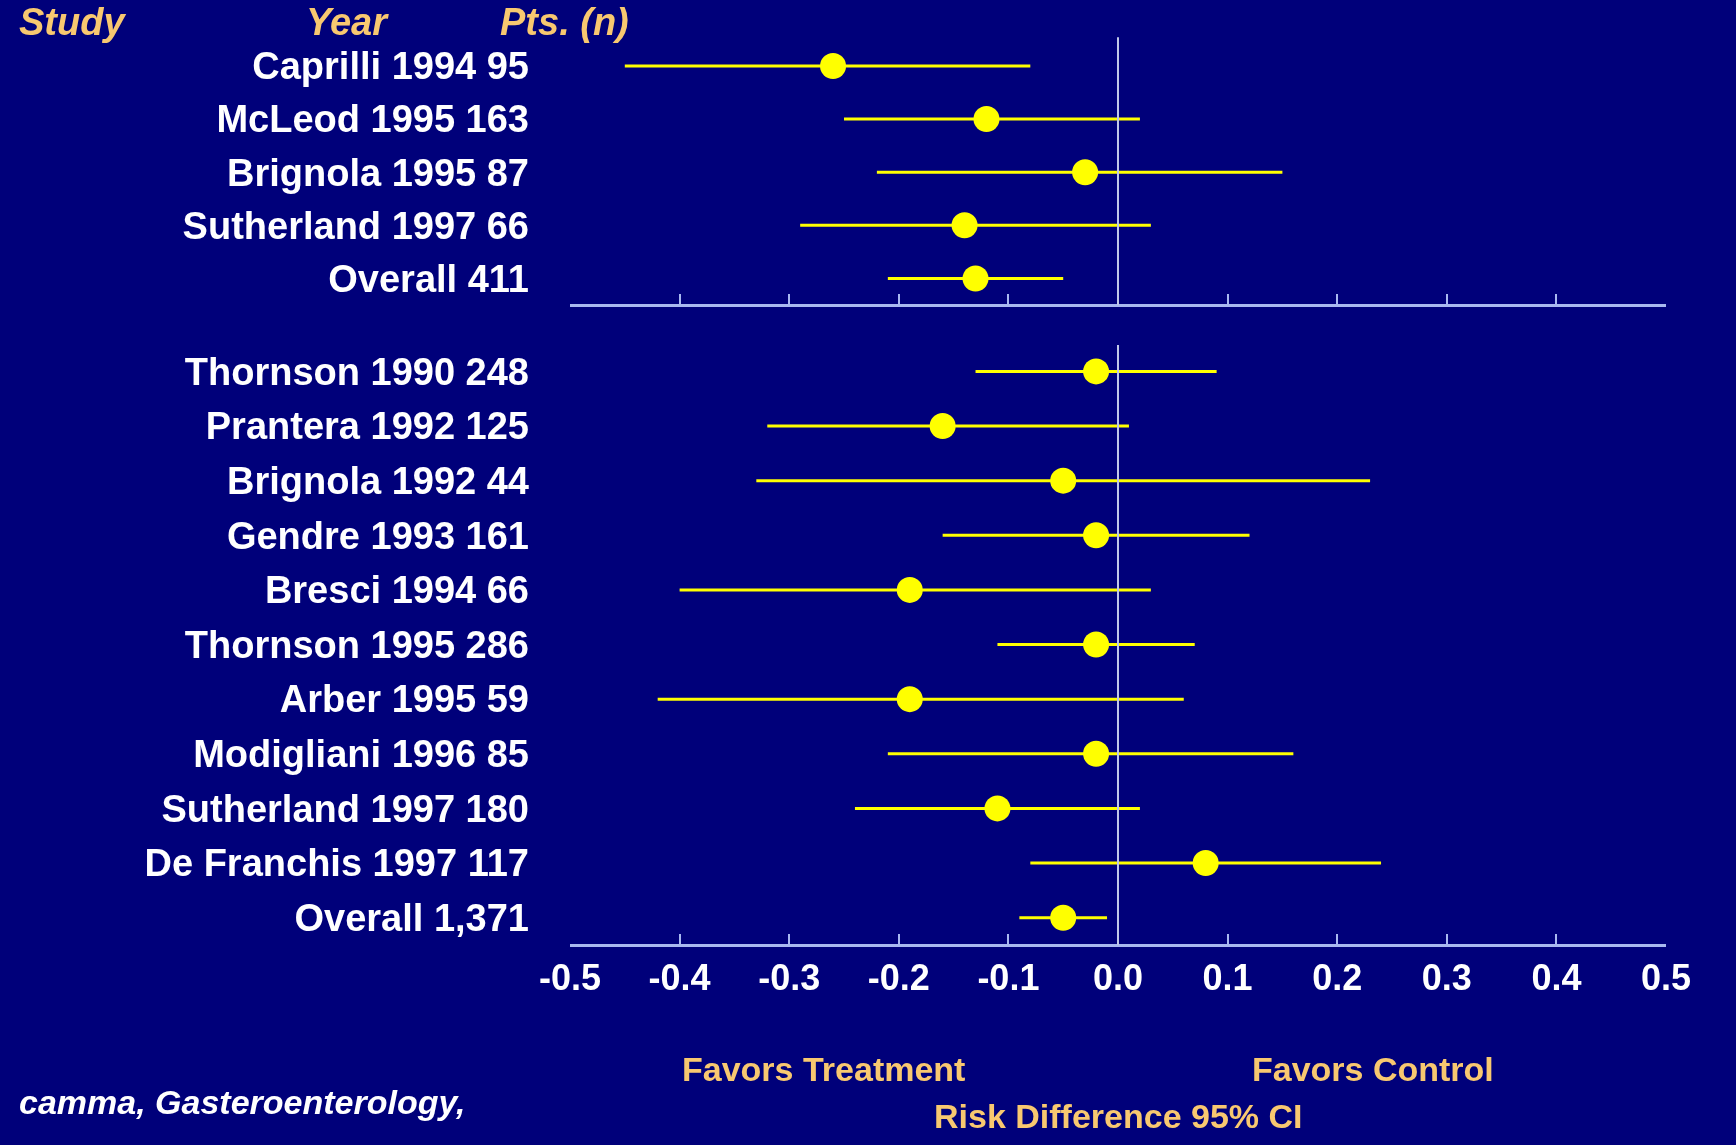  What do you see at coordinates (428, 278) in the screenshot?
I see `y-tick-label: Overall 411` at bounding box center [428, 278].